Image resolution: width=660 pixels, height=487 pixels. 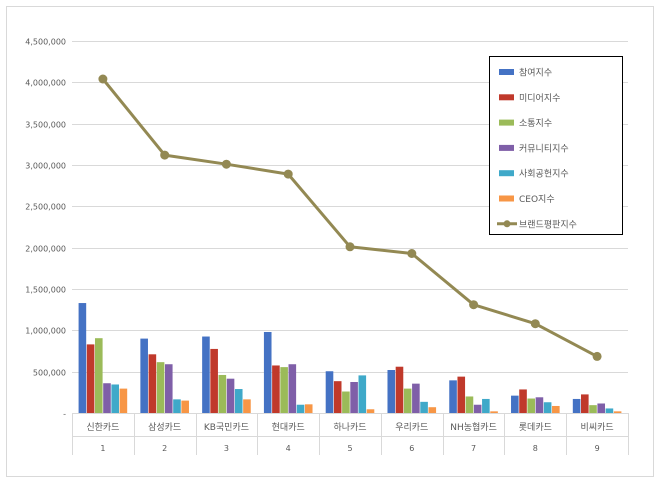 What do you see at coordinates (548, 224) in the screenshot?
I see `legend-label: 브랜드평판지수` at bounding box center [548, 224].